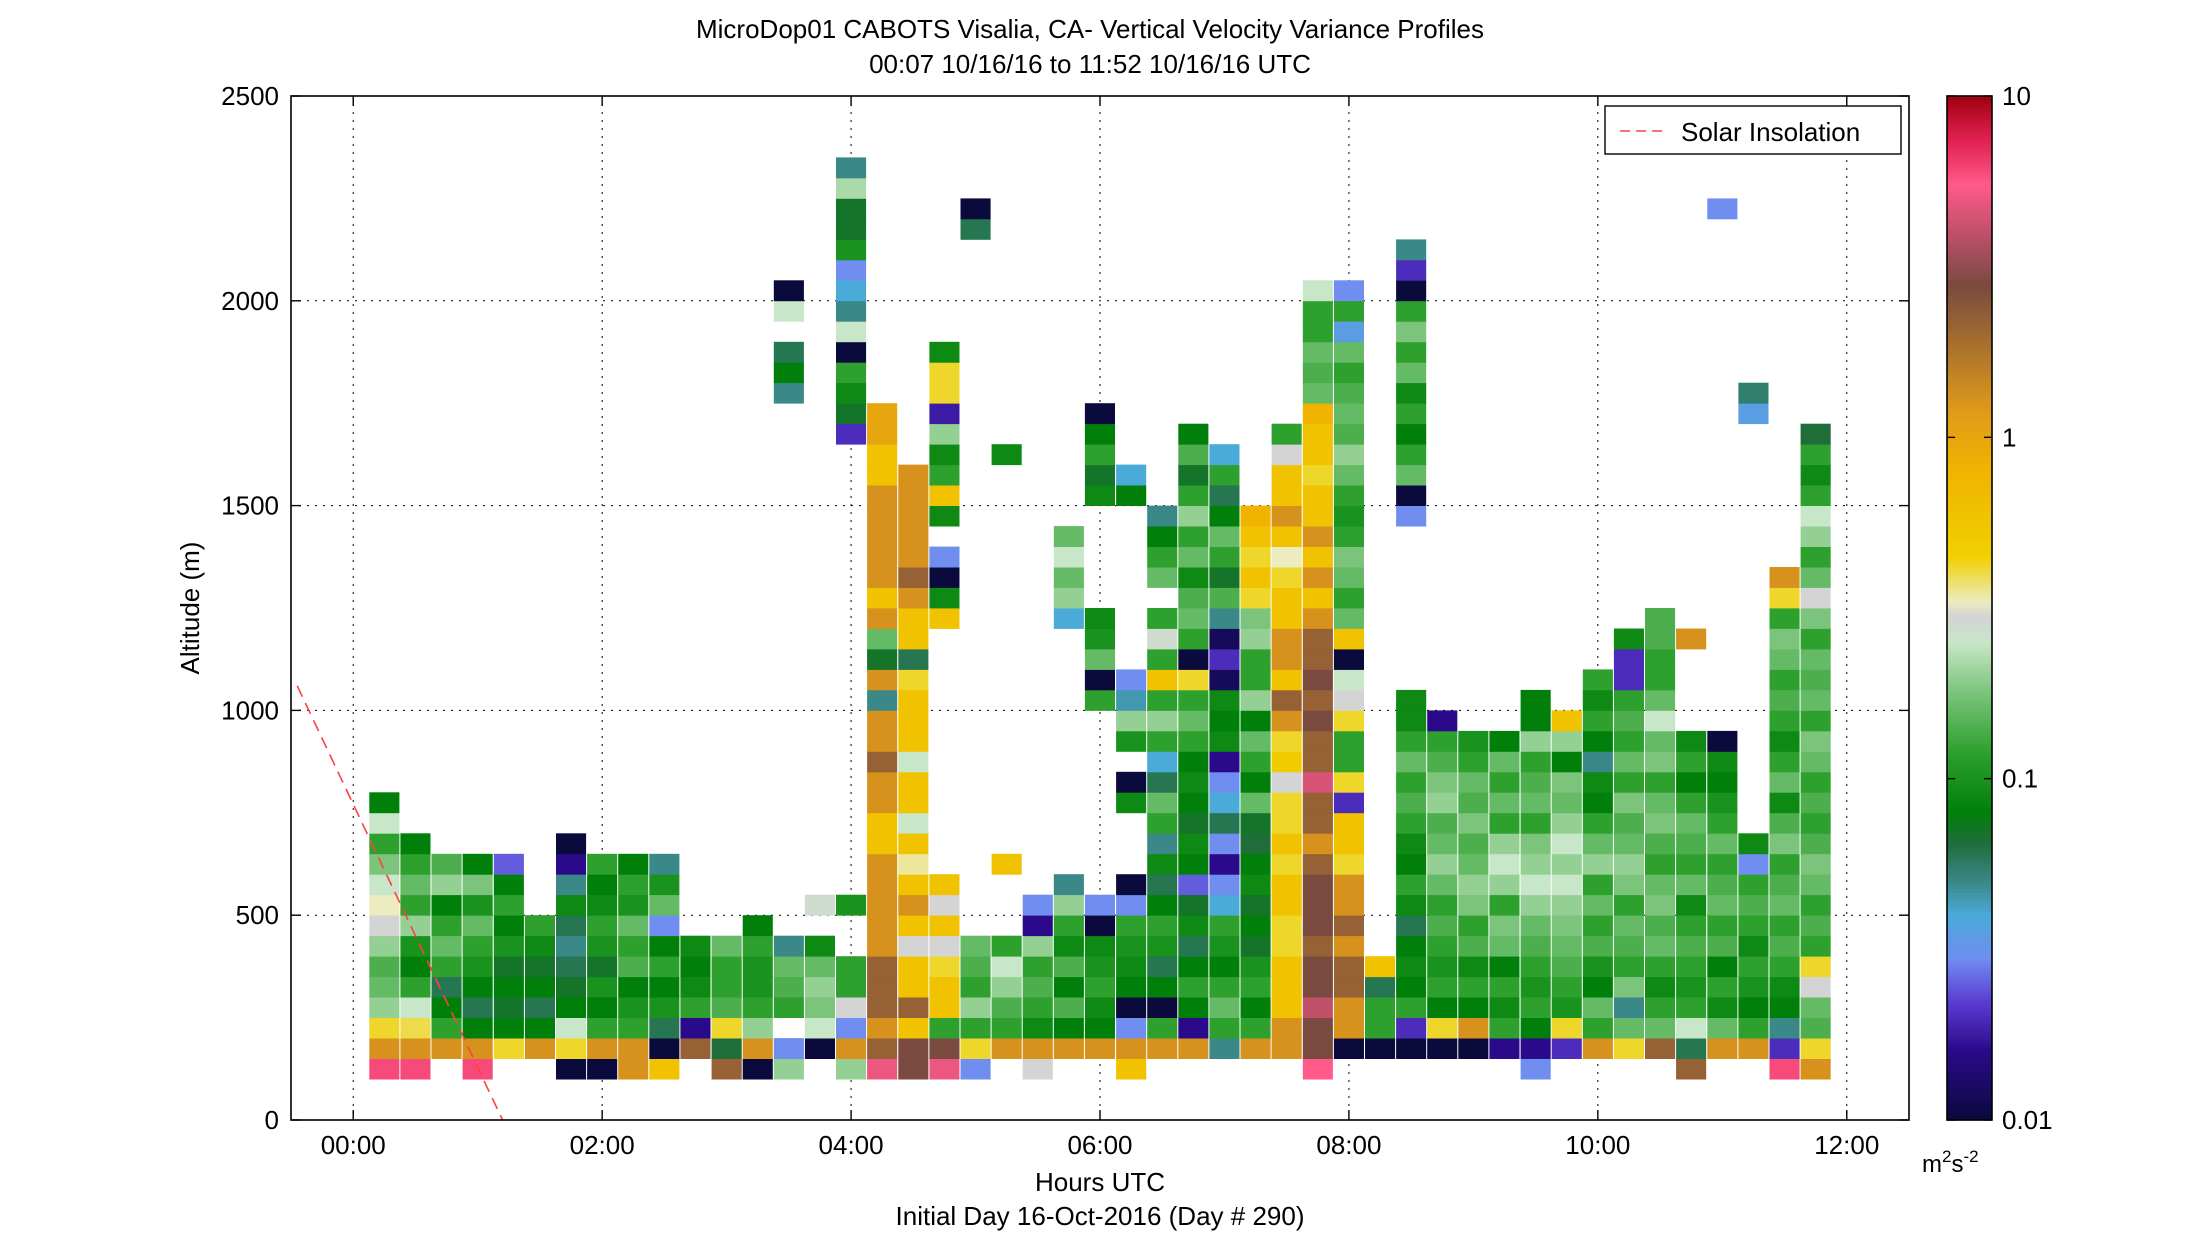 This screenshot has width=2201, height=1246. What do you see at coordinates (1753, 130) in the screenshot?
I see `legend-box: Solar Insolation` at bounding box center [1753, 130].